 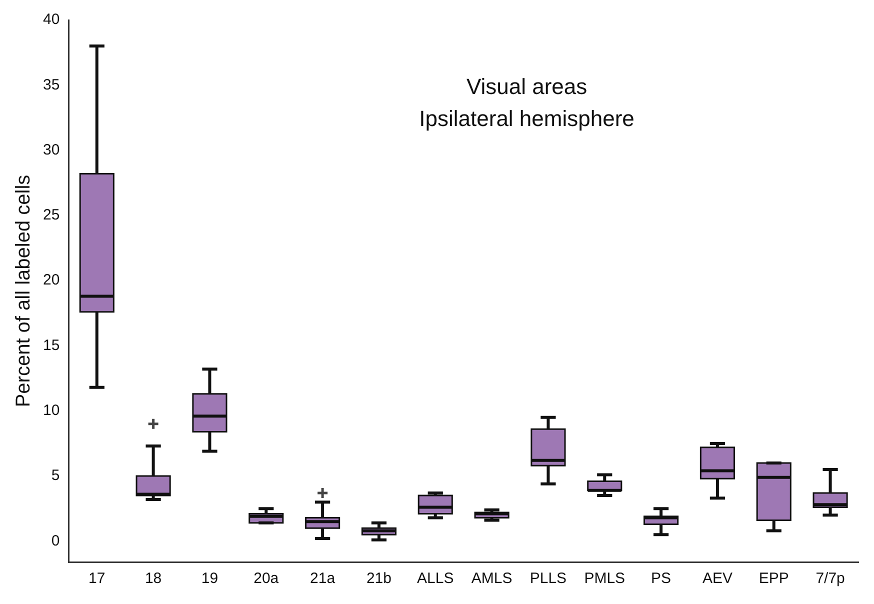 What do you see at coordinates (491, 579) in the screenshot?
I see `x-tick-label: AMLS` at bounding box center [491, 579].